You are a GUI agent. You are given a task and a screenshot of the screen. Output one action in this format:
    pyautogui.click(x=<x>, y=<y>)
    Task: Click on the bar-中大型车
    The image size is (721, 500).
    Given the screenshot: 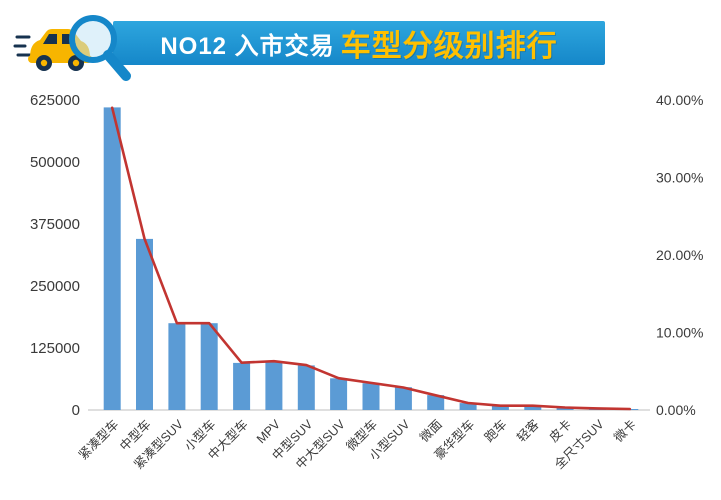 What is the action you would take?
    pyautogui.click(x=242, y=386)
    